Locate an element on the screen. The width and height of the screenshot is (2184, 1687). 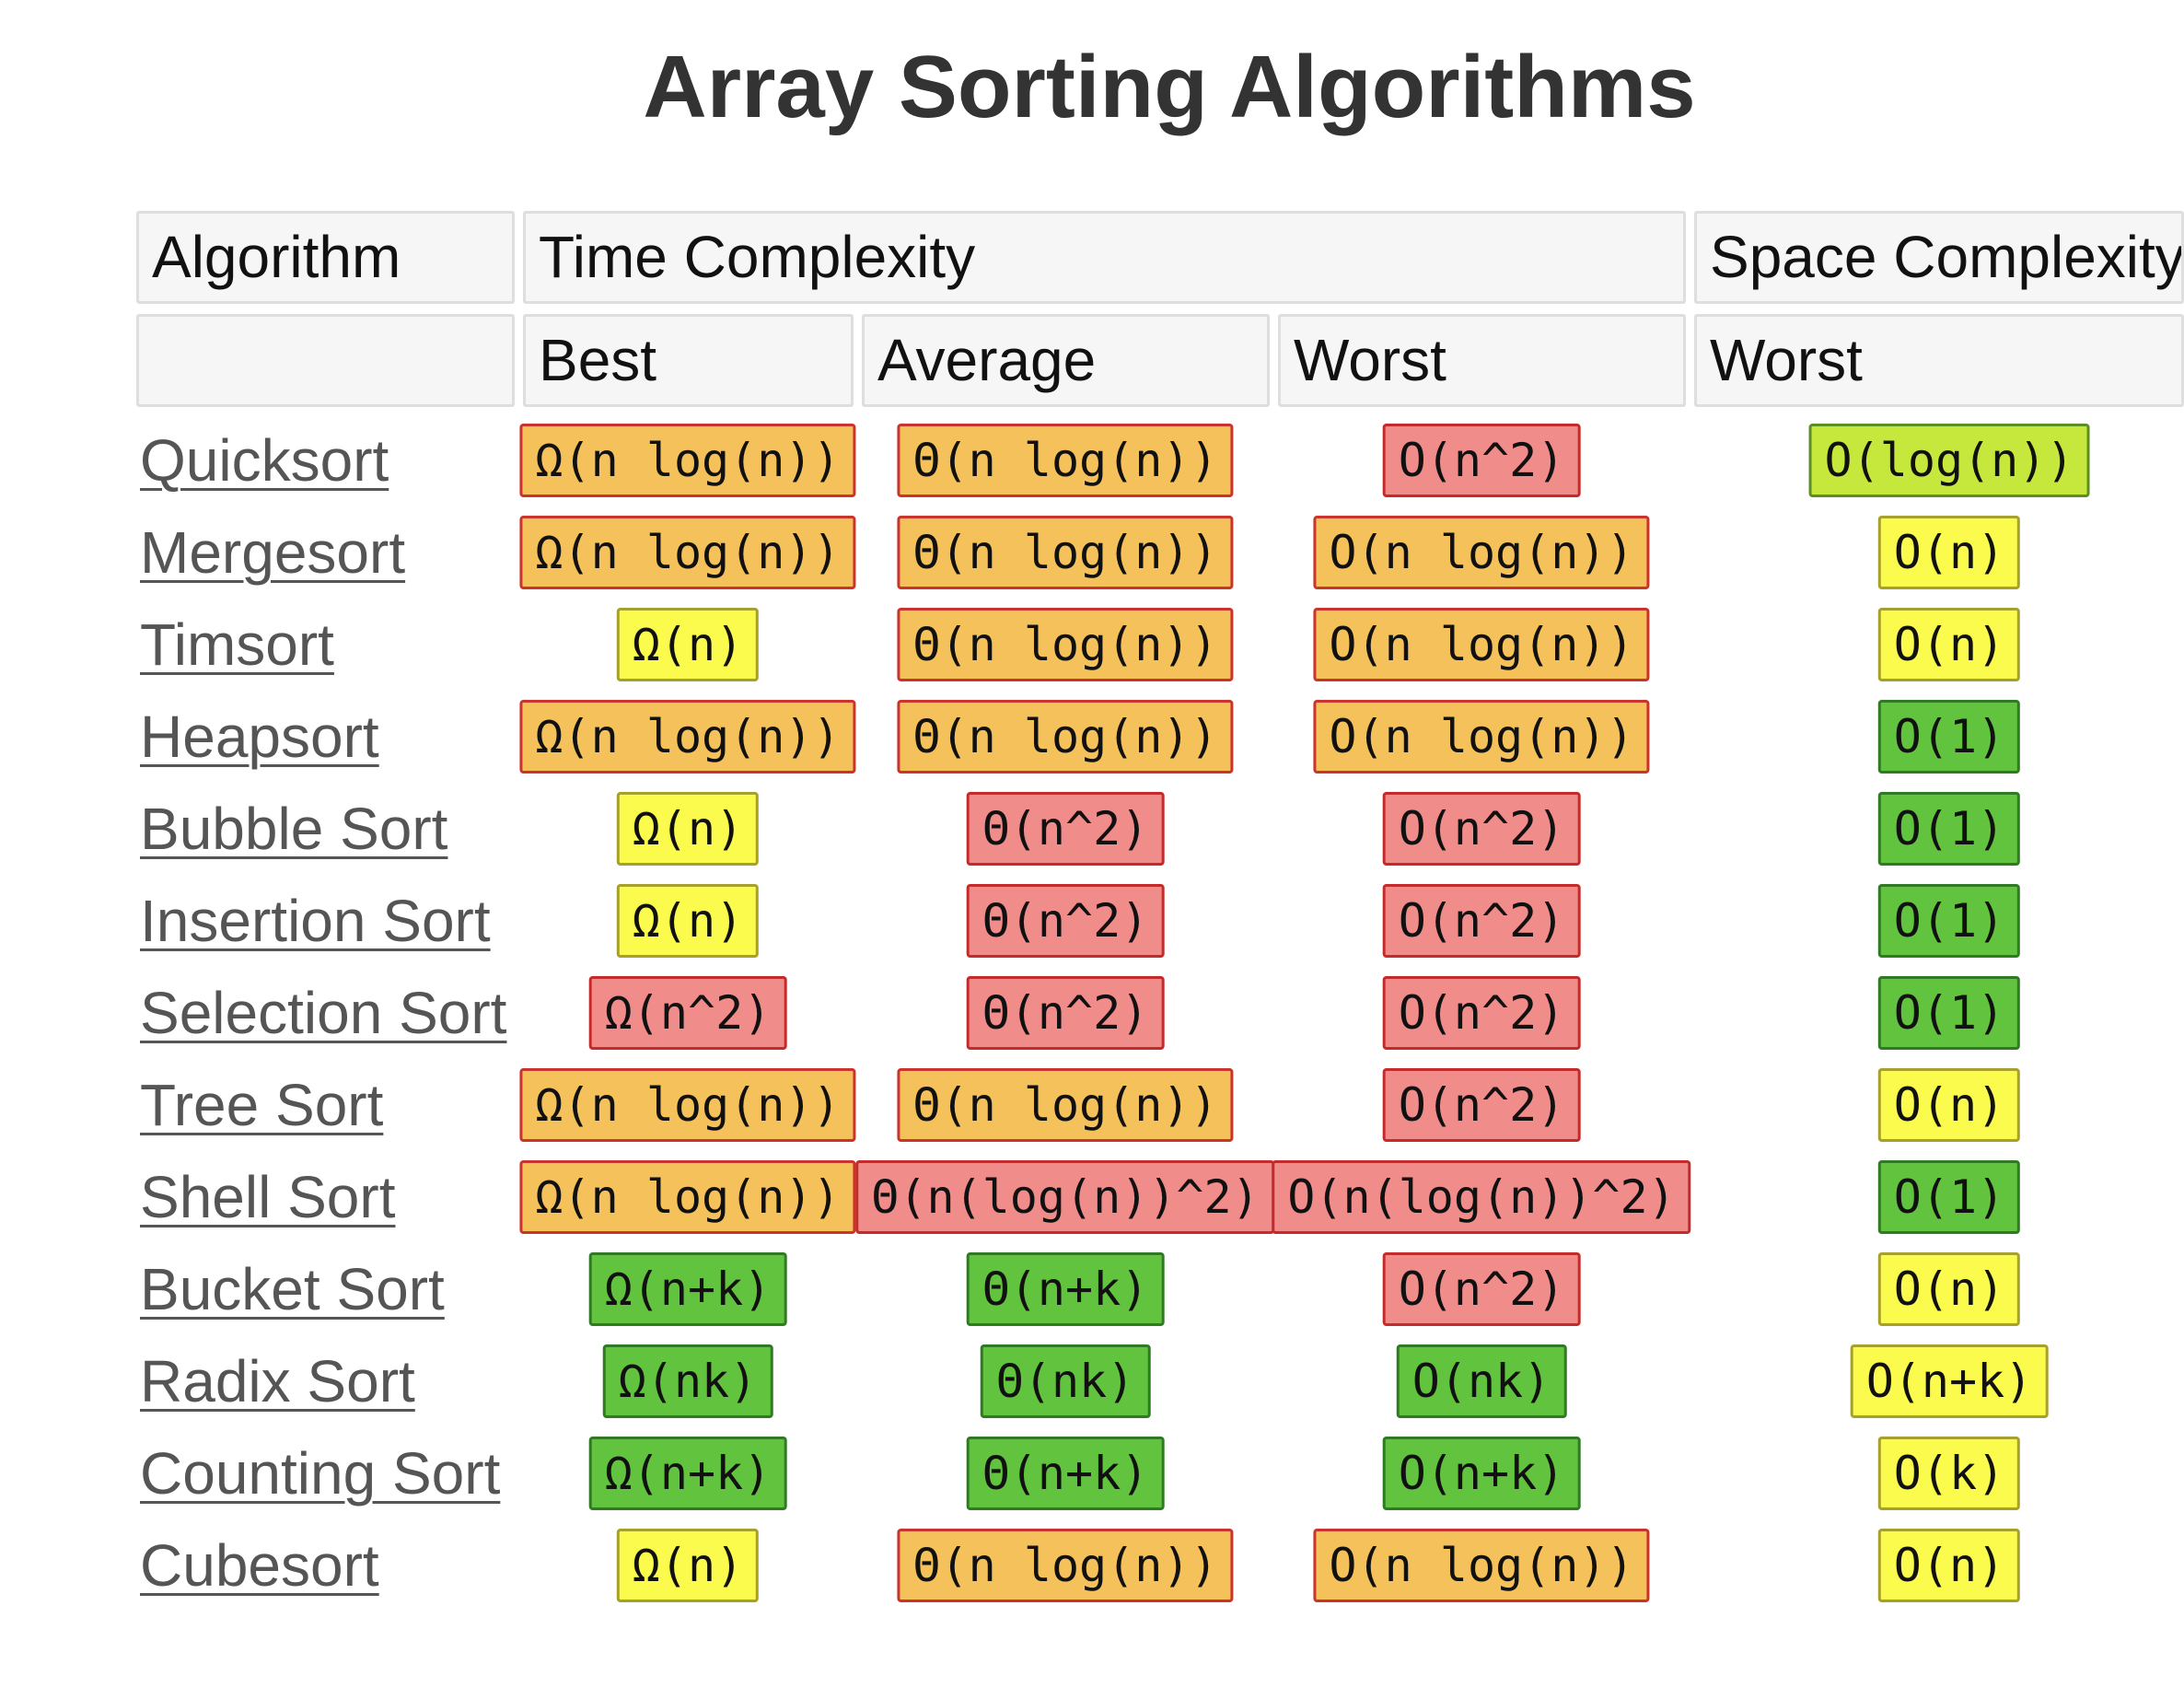
algorithm-link: Selection Sort is located at coordinates (323, 1013).